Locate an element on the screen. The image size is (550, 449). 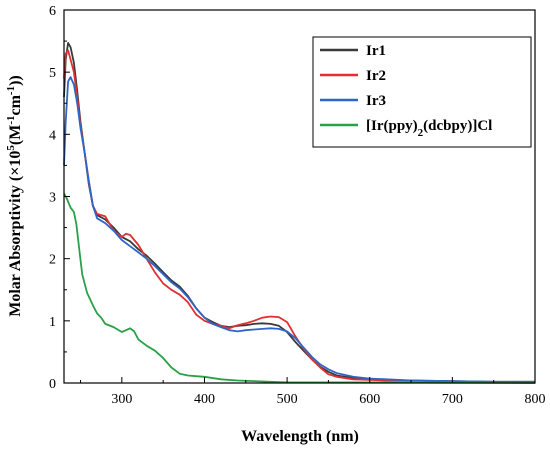
legend-box is located at coordinates (422, 92).